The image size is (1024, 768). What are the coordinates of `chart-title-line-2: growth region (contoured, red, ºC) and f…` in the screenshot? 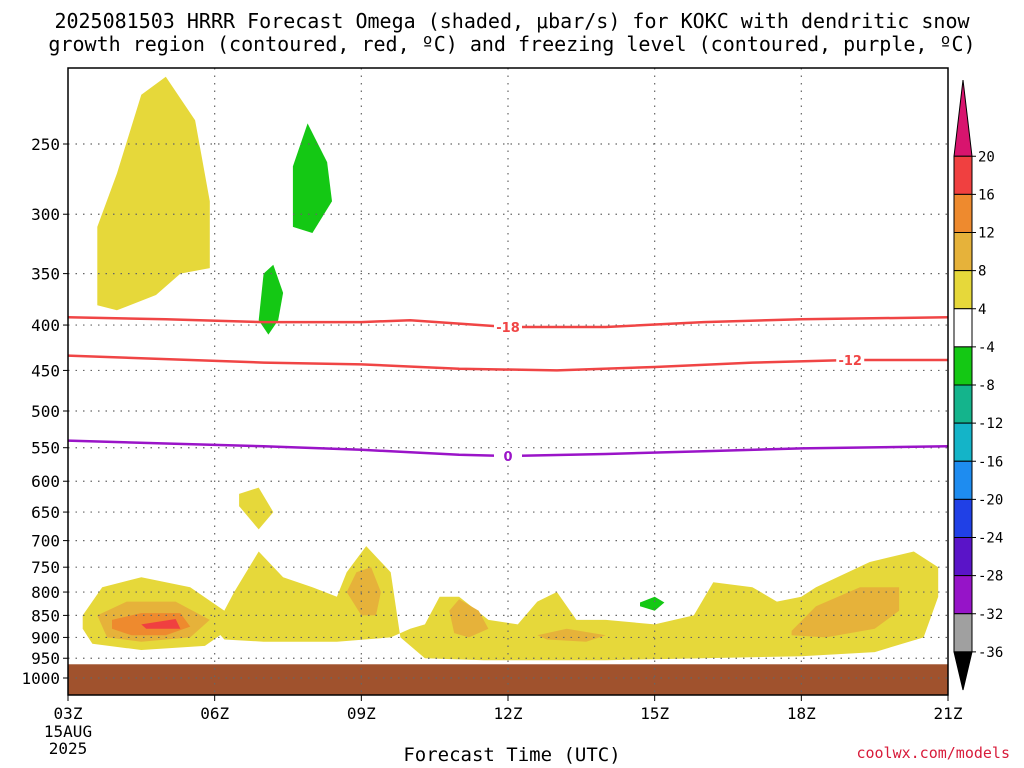 It's located at (512, 44).